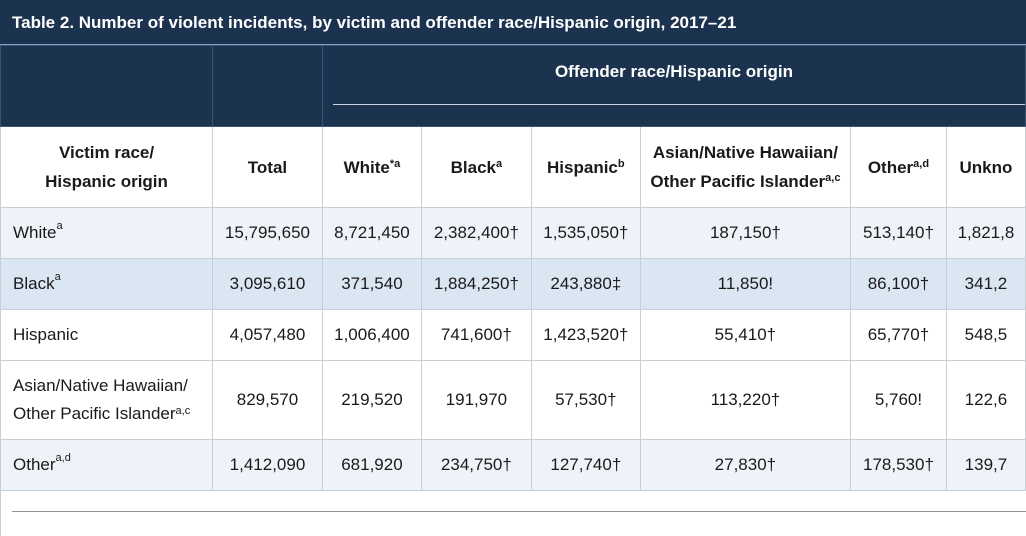 The height and width of the screenshot is (536, 1026). What do you see at coordinates (267, 284) in the screenshot?
I see `cell-total: 3,095,610` at bounding box center [267, 284].